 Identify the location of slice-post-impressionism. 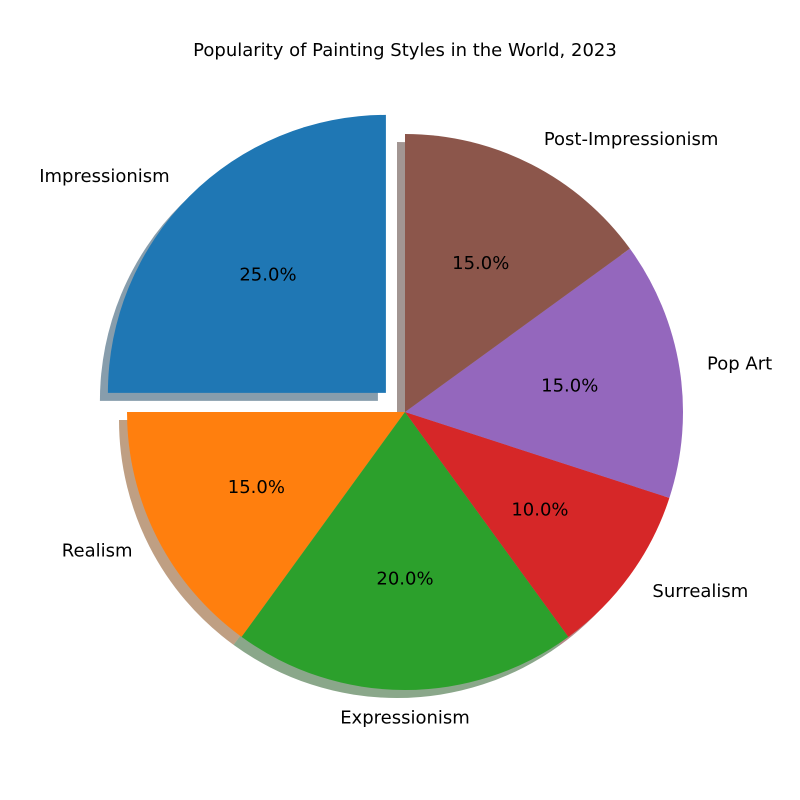
(517, 273).